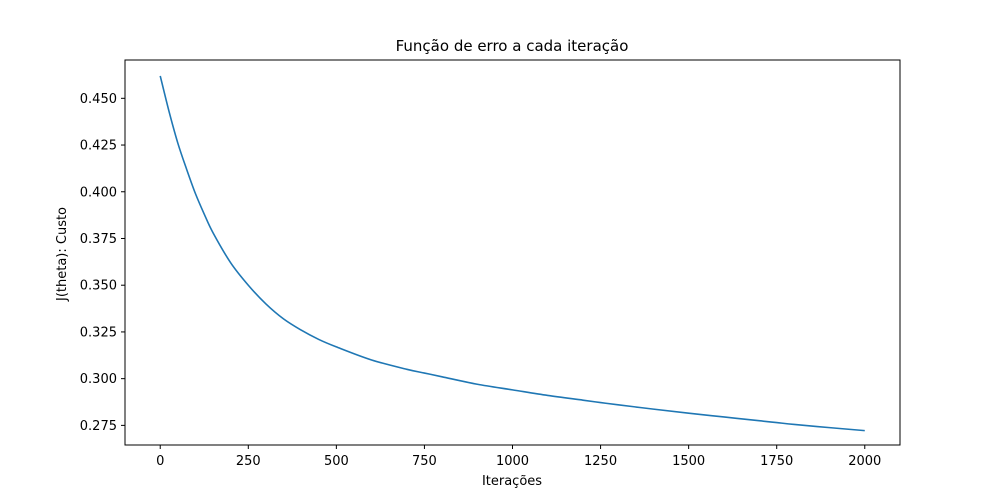 Image resolution: width=1000 pixels, height=500 pixels. What do you see at coordinates (98, 99) in the screenshot?
I see `y-tick-label: 0.450` at bounding box center [98, 99].